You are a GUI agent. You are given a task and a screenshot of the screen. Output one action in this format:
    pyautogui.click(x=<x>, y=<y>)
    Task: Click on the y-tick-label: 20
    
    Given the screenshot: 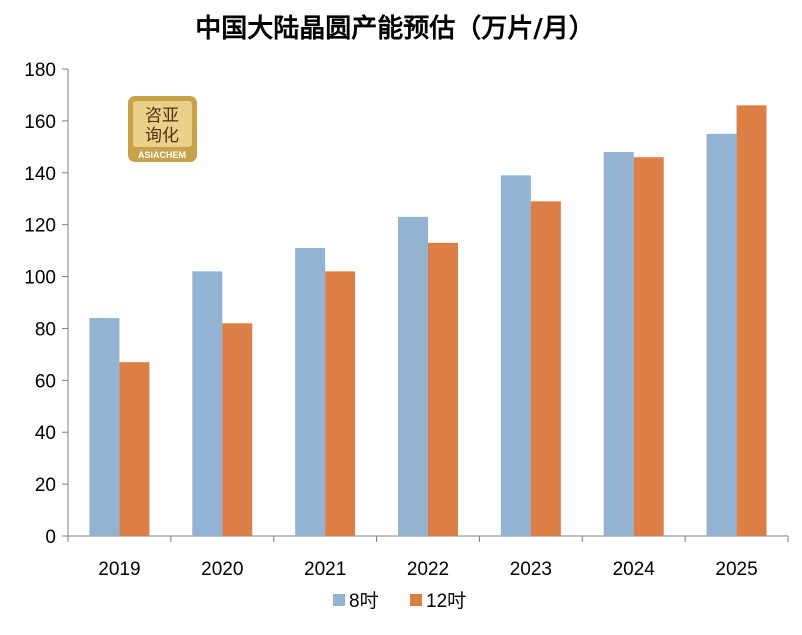 What is the action you would take?
    pyautogui.click(x=45, y=485)
    